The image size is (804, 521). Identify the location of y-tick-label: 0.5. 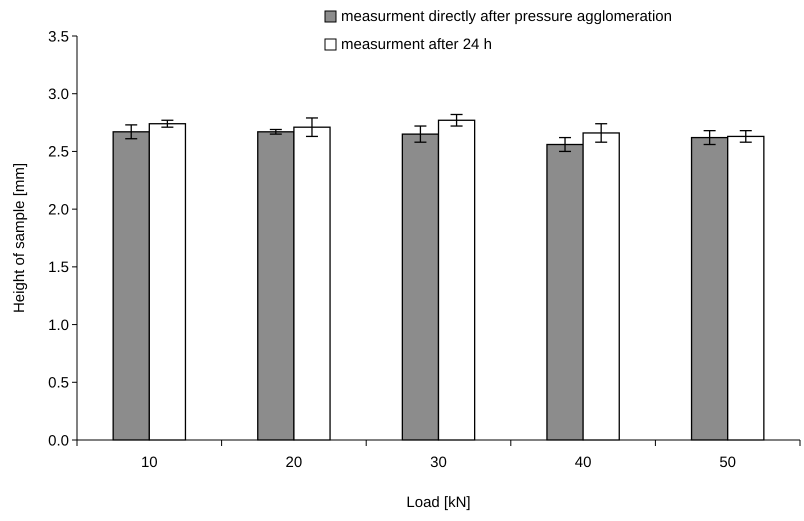
(58, 383).